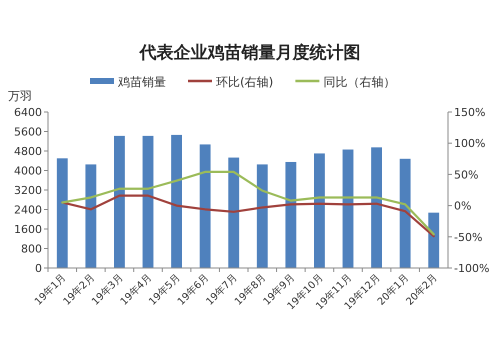 This screenshot has width=500, height=362. I want to click on legend-label: 鸡苗销量, so click(141, 82).